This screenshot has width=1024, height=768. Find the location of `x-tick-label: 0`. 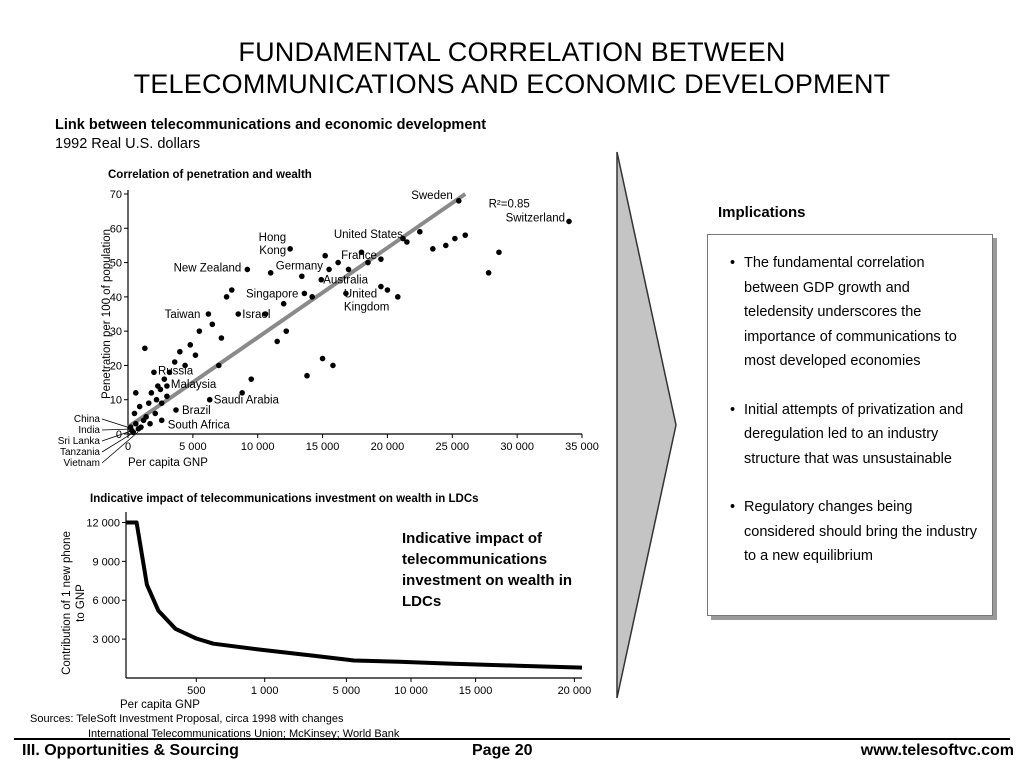

x-tick-label: 0 is located at coordinates (128, 447).